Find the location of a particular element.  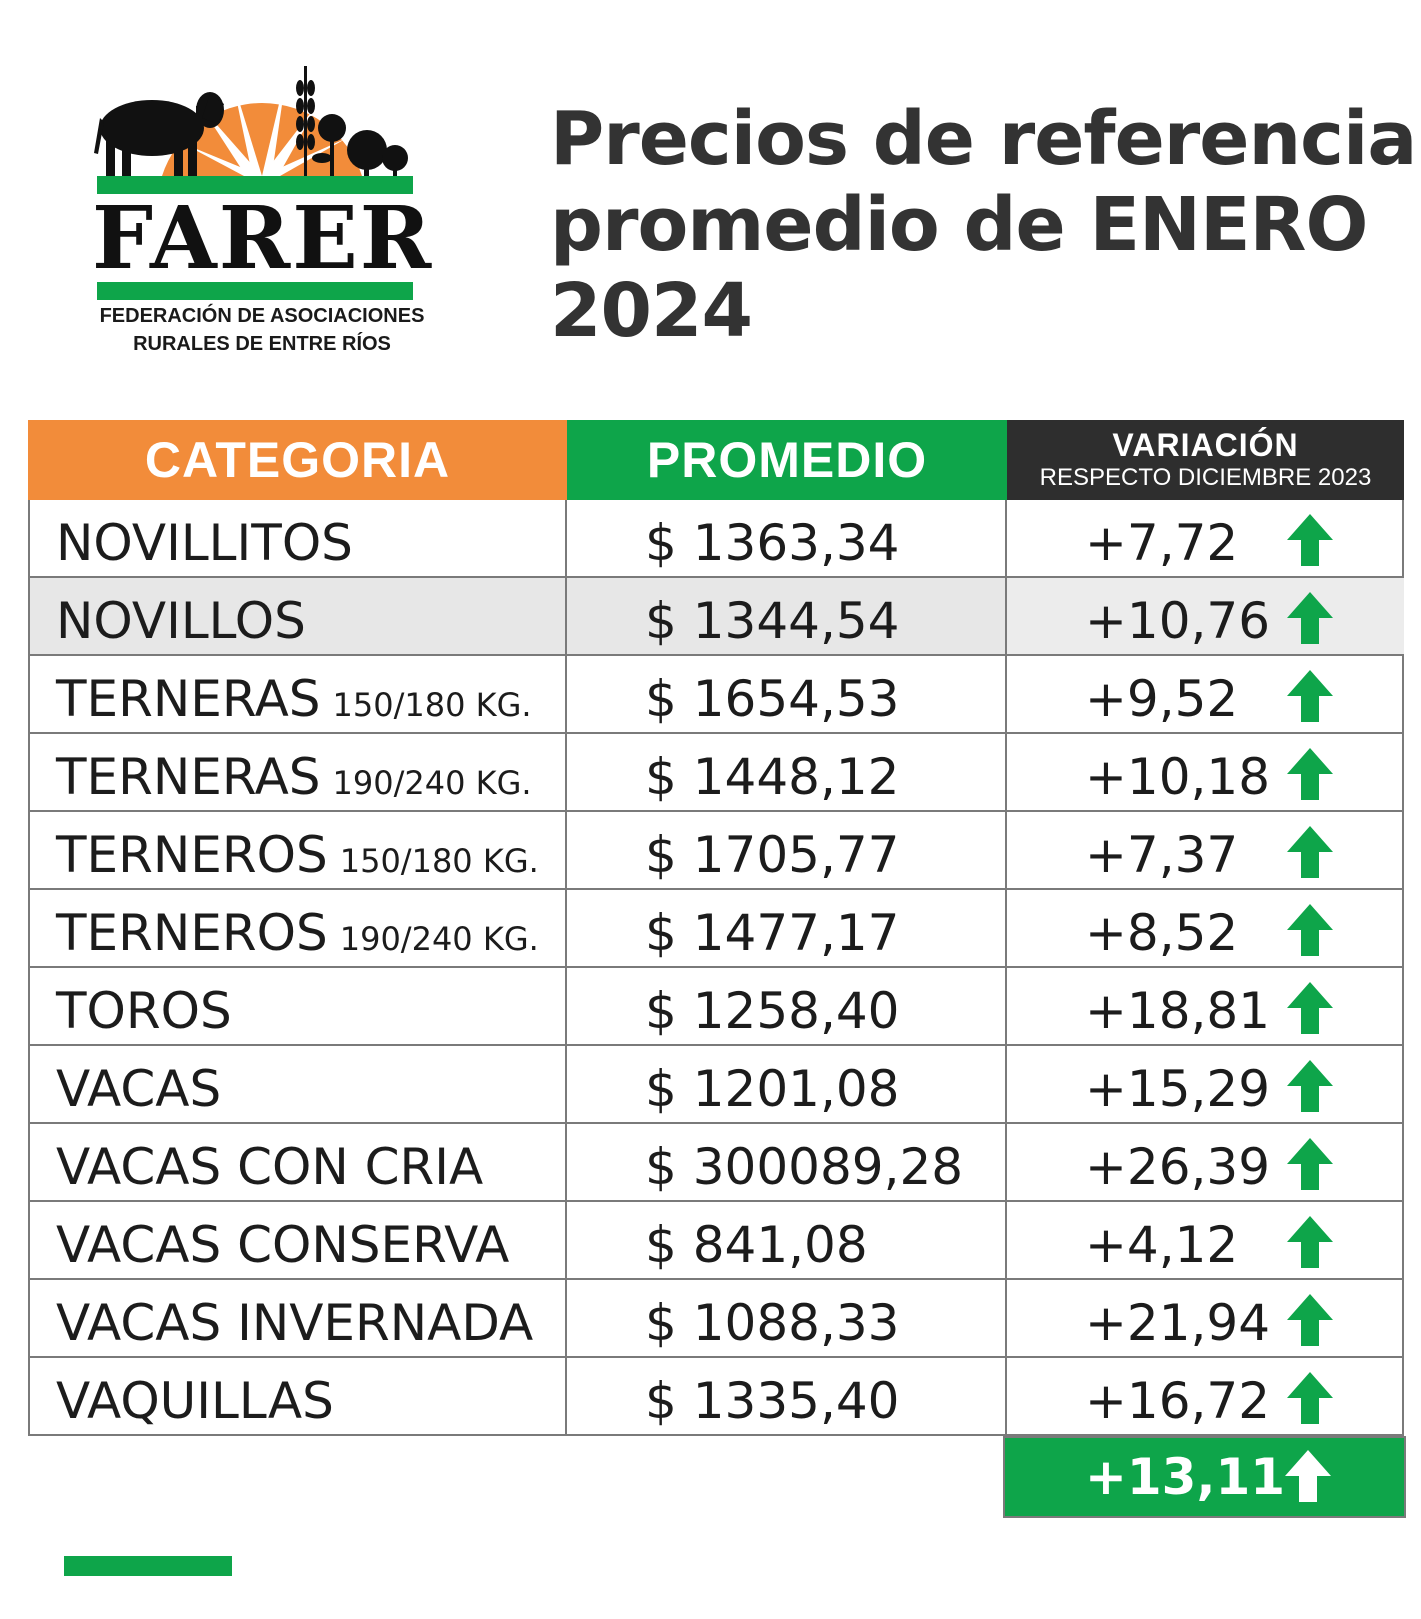

categoria-name: VACAS CON CRIA is located at coordinates (270, 1167).